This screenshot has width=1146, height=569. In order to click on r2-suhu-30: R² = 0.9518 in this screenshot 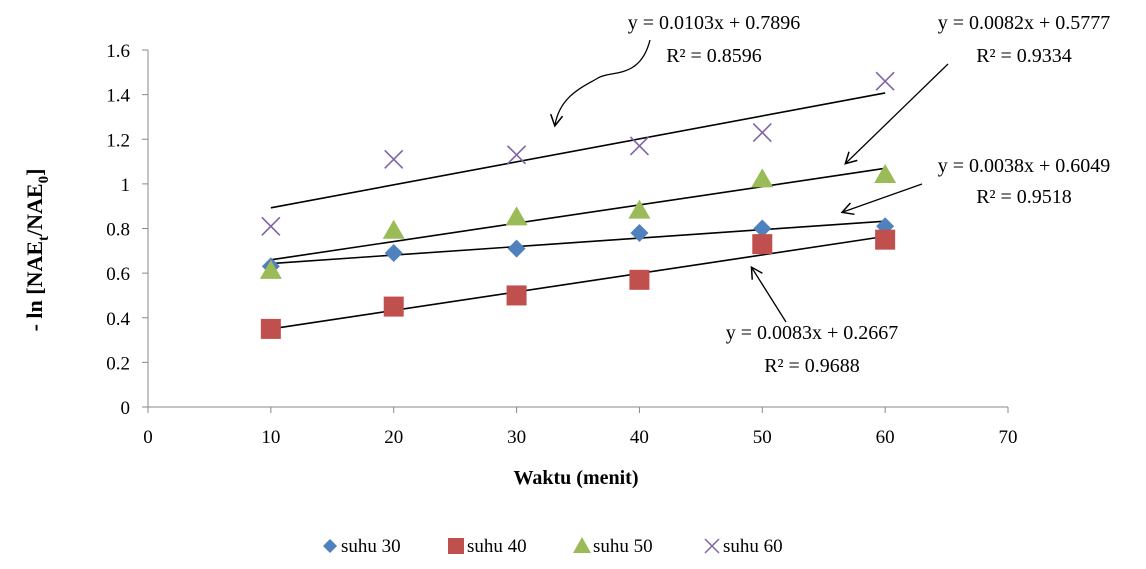, I will do `click(1024, 197)`.